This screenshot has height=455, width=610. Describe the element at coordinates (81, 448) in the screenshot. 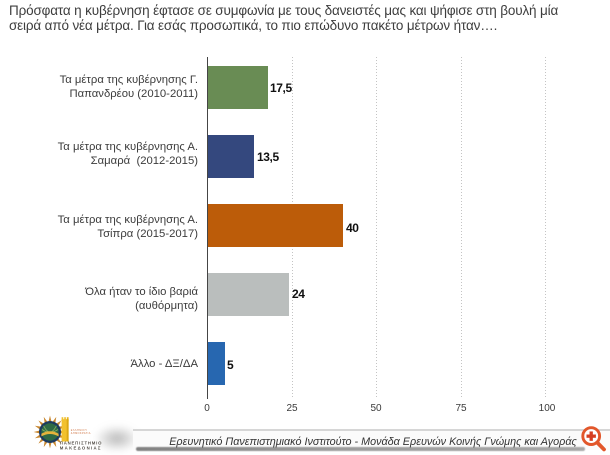

I see `svg-text: ΜΑΚΕΔΟΝΙΑΣ` at that location.